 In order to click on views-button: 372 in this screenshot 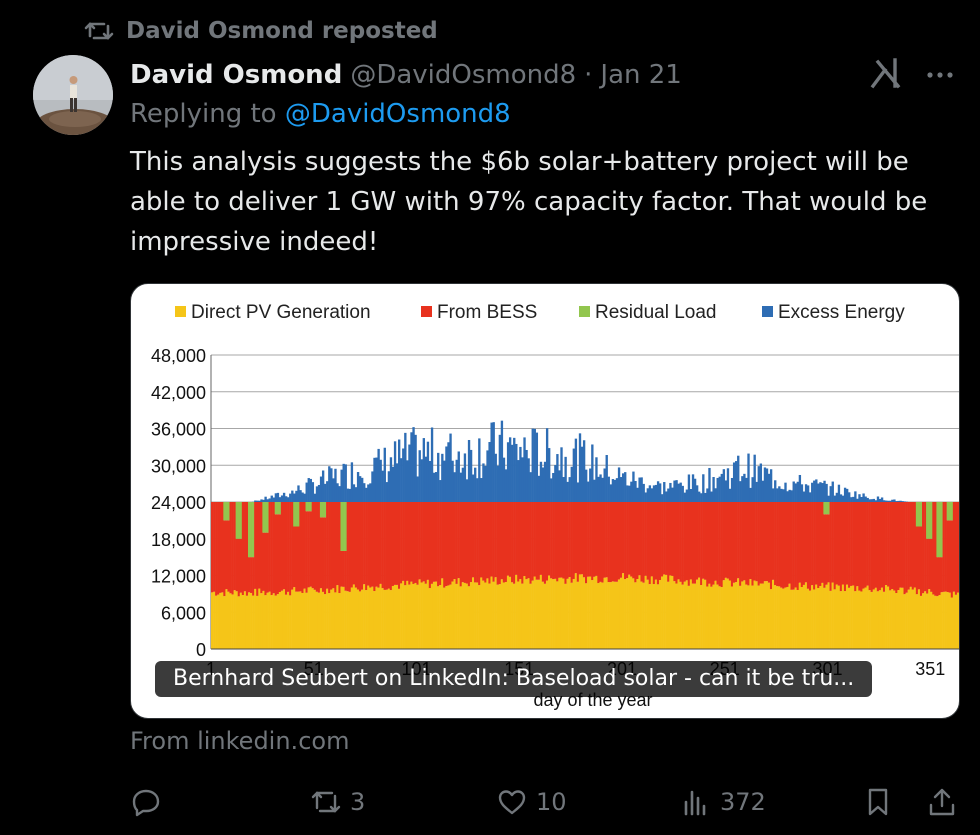, I will do `click(723, 802)`.